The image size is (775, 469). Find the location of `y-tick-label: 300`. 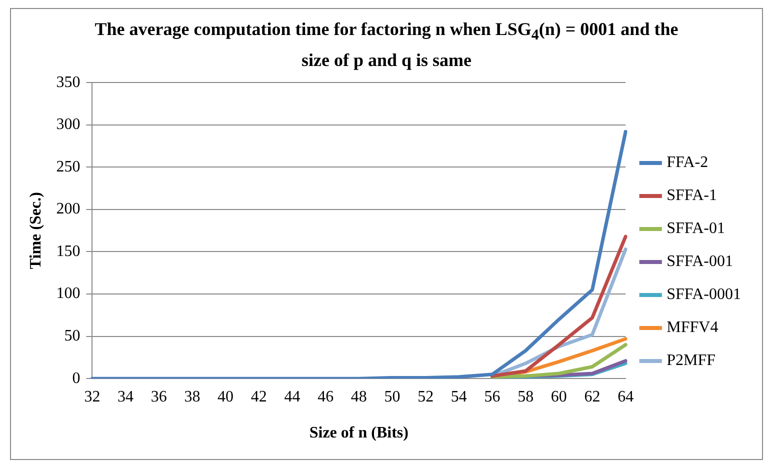

y-tick-label: 300 is located at coordinates (68, 125).